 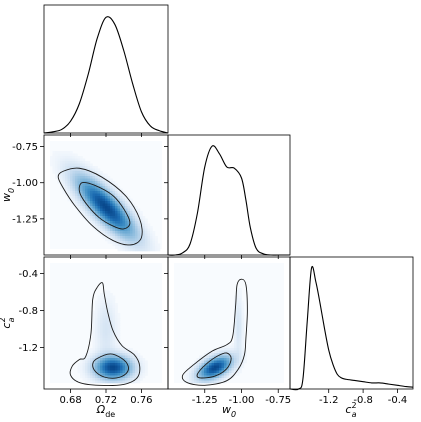 What do you see at coordinates (229, 411) in the screenshot?
I see `x-axis-label-w0: w0` at bounding box center [229, 411].